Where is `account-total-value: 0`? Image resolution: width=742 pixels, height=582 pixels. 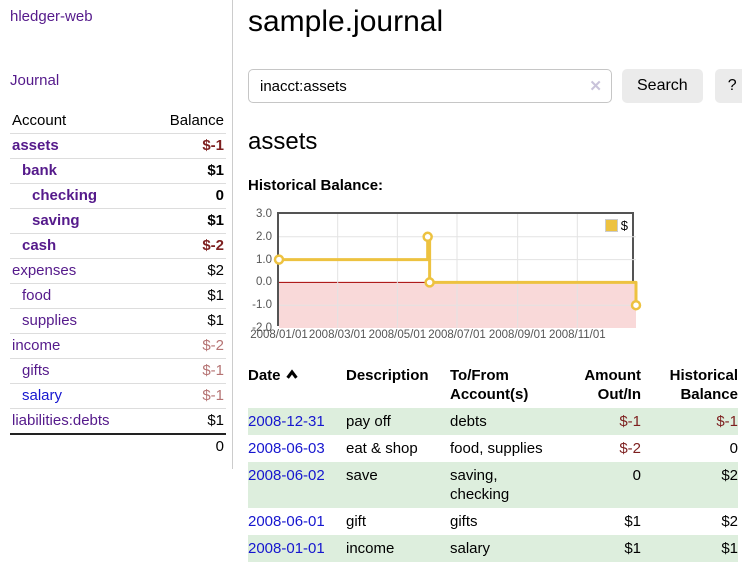 account-total-value: 0 is located at coordinates (118, 446).